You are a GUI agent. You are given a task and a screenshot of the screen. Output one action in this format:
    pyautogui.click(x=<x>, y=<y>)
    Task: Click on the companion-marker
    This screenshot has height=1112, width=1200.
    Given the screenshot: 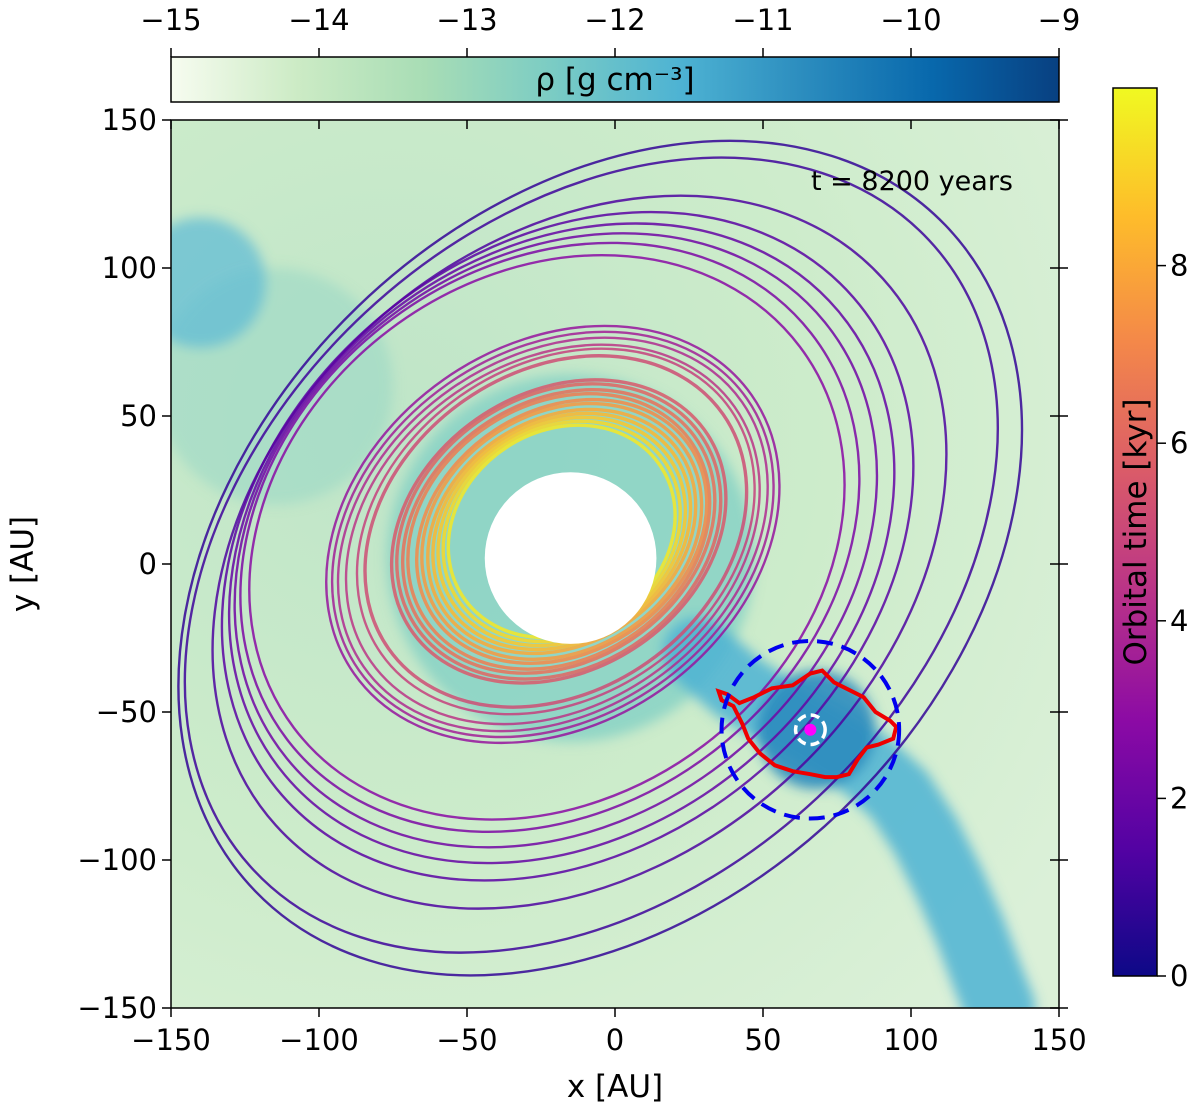 What is the action you would take?
    pyautogui.click(x=810, y=729)
    